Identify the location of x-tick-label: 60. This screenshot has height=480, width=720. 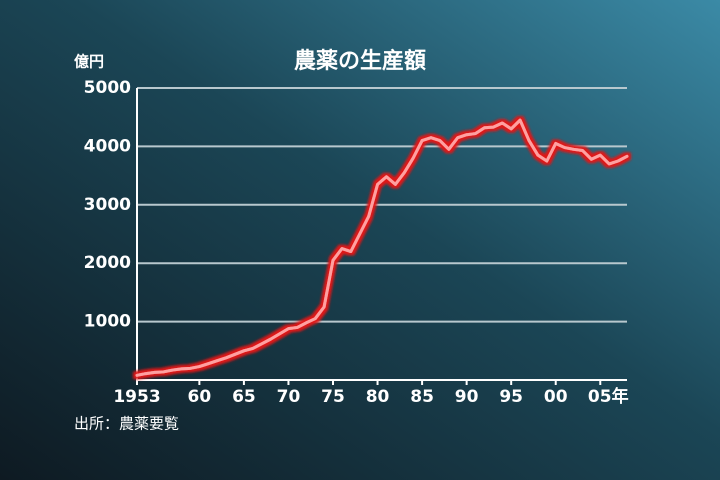
(200, 397).